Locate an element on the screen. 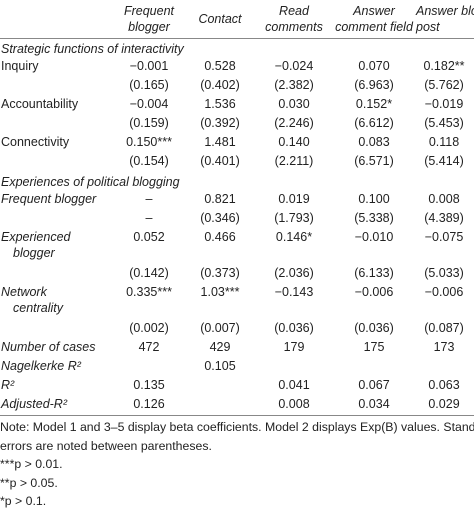 The image size is (474, 516). cell-value: (0.154) is located at coordinates (149, 161).